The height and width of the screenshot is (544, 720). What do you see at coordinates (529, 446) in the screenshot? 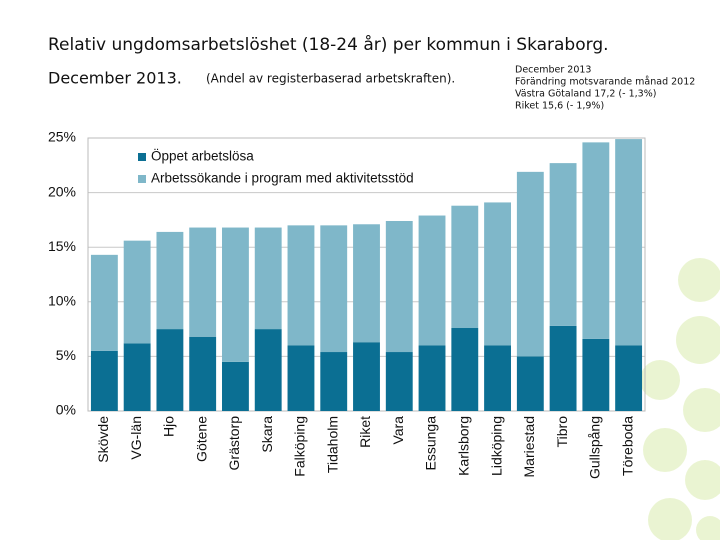
I see `x-tick-label: Mariestad` at bounding box center [529, 446].